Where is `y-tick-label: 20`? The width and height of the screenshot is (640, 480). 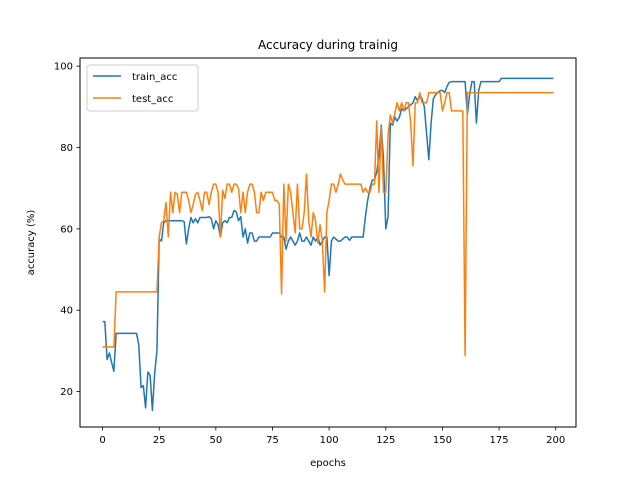
y-tick-label: 20 is located at coordinates (66, 392).